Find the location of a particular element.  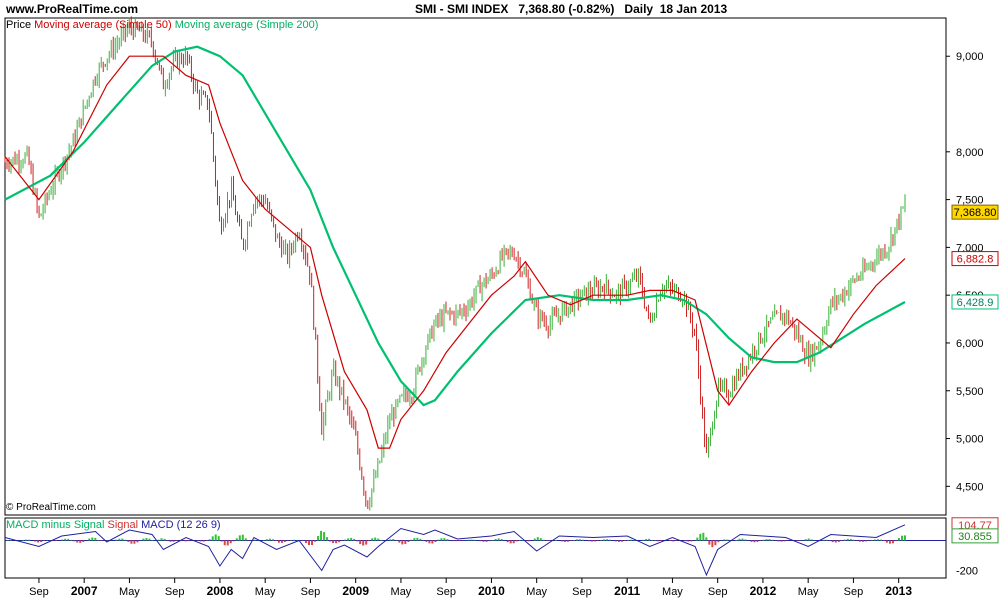

legend-macd-hist: MACD minus Signal is located at coordinates (55, 525).